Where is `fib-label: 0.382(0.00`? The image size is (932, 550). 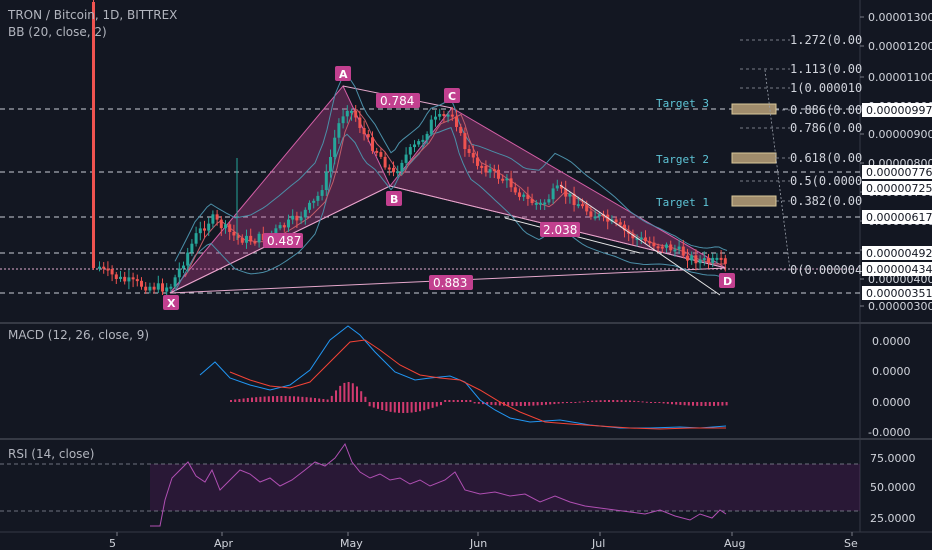
fib-label: 0.382(0.00 is located at coordinates (826, 201).